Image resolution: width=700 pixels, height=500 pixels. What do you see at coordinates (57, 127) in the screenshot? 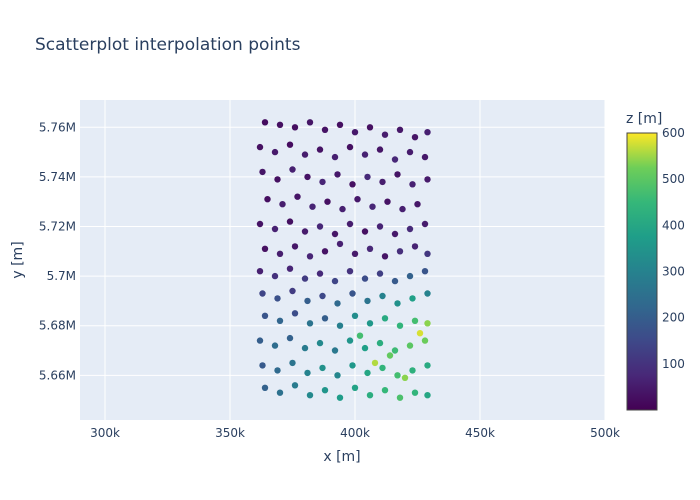
I see `y-tick-label: 5.76M` at bounding box center [57, 127].